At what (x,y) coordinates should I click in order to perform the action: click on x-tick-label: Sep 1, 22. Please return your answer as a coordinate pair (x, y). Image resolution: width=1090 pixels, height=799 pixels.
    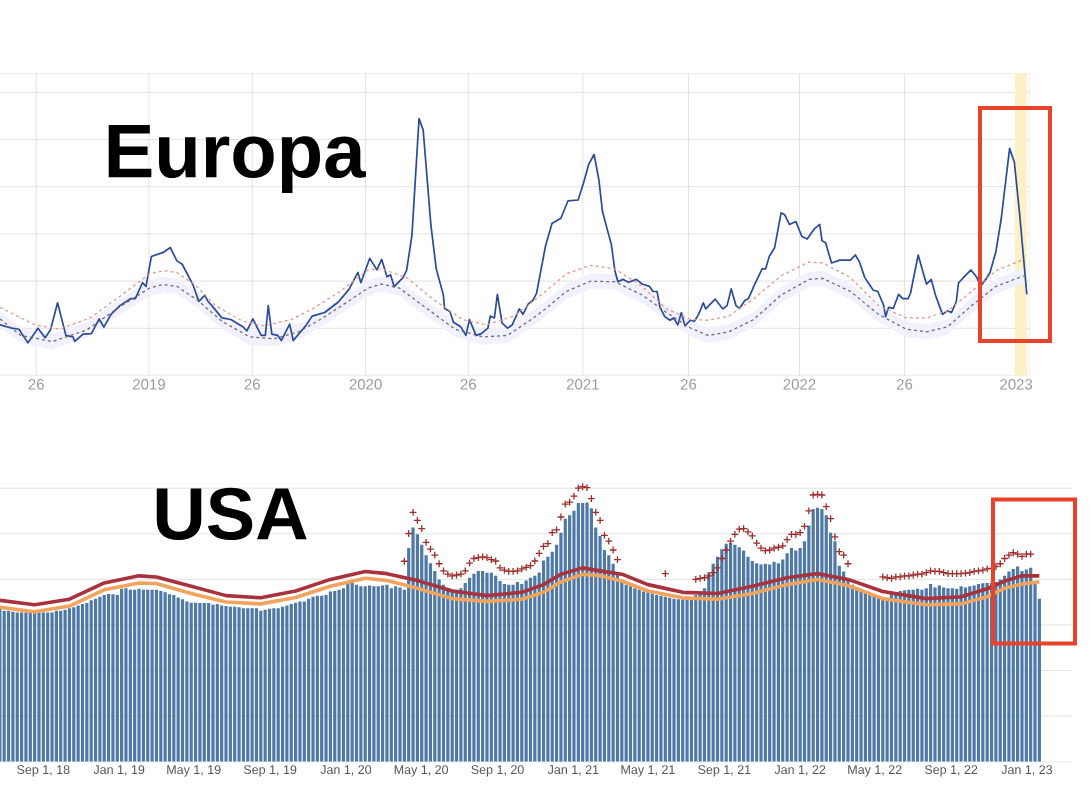
    Looking at the image, I should click on (951, 771).